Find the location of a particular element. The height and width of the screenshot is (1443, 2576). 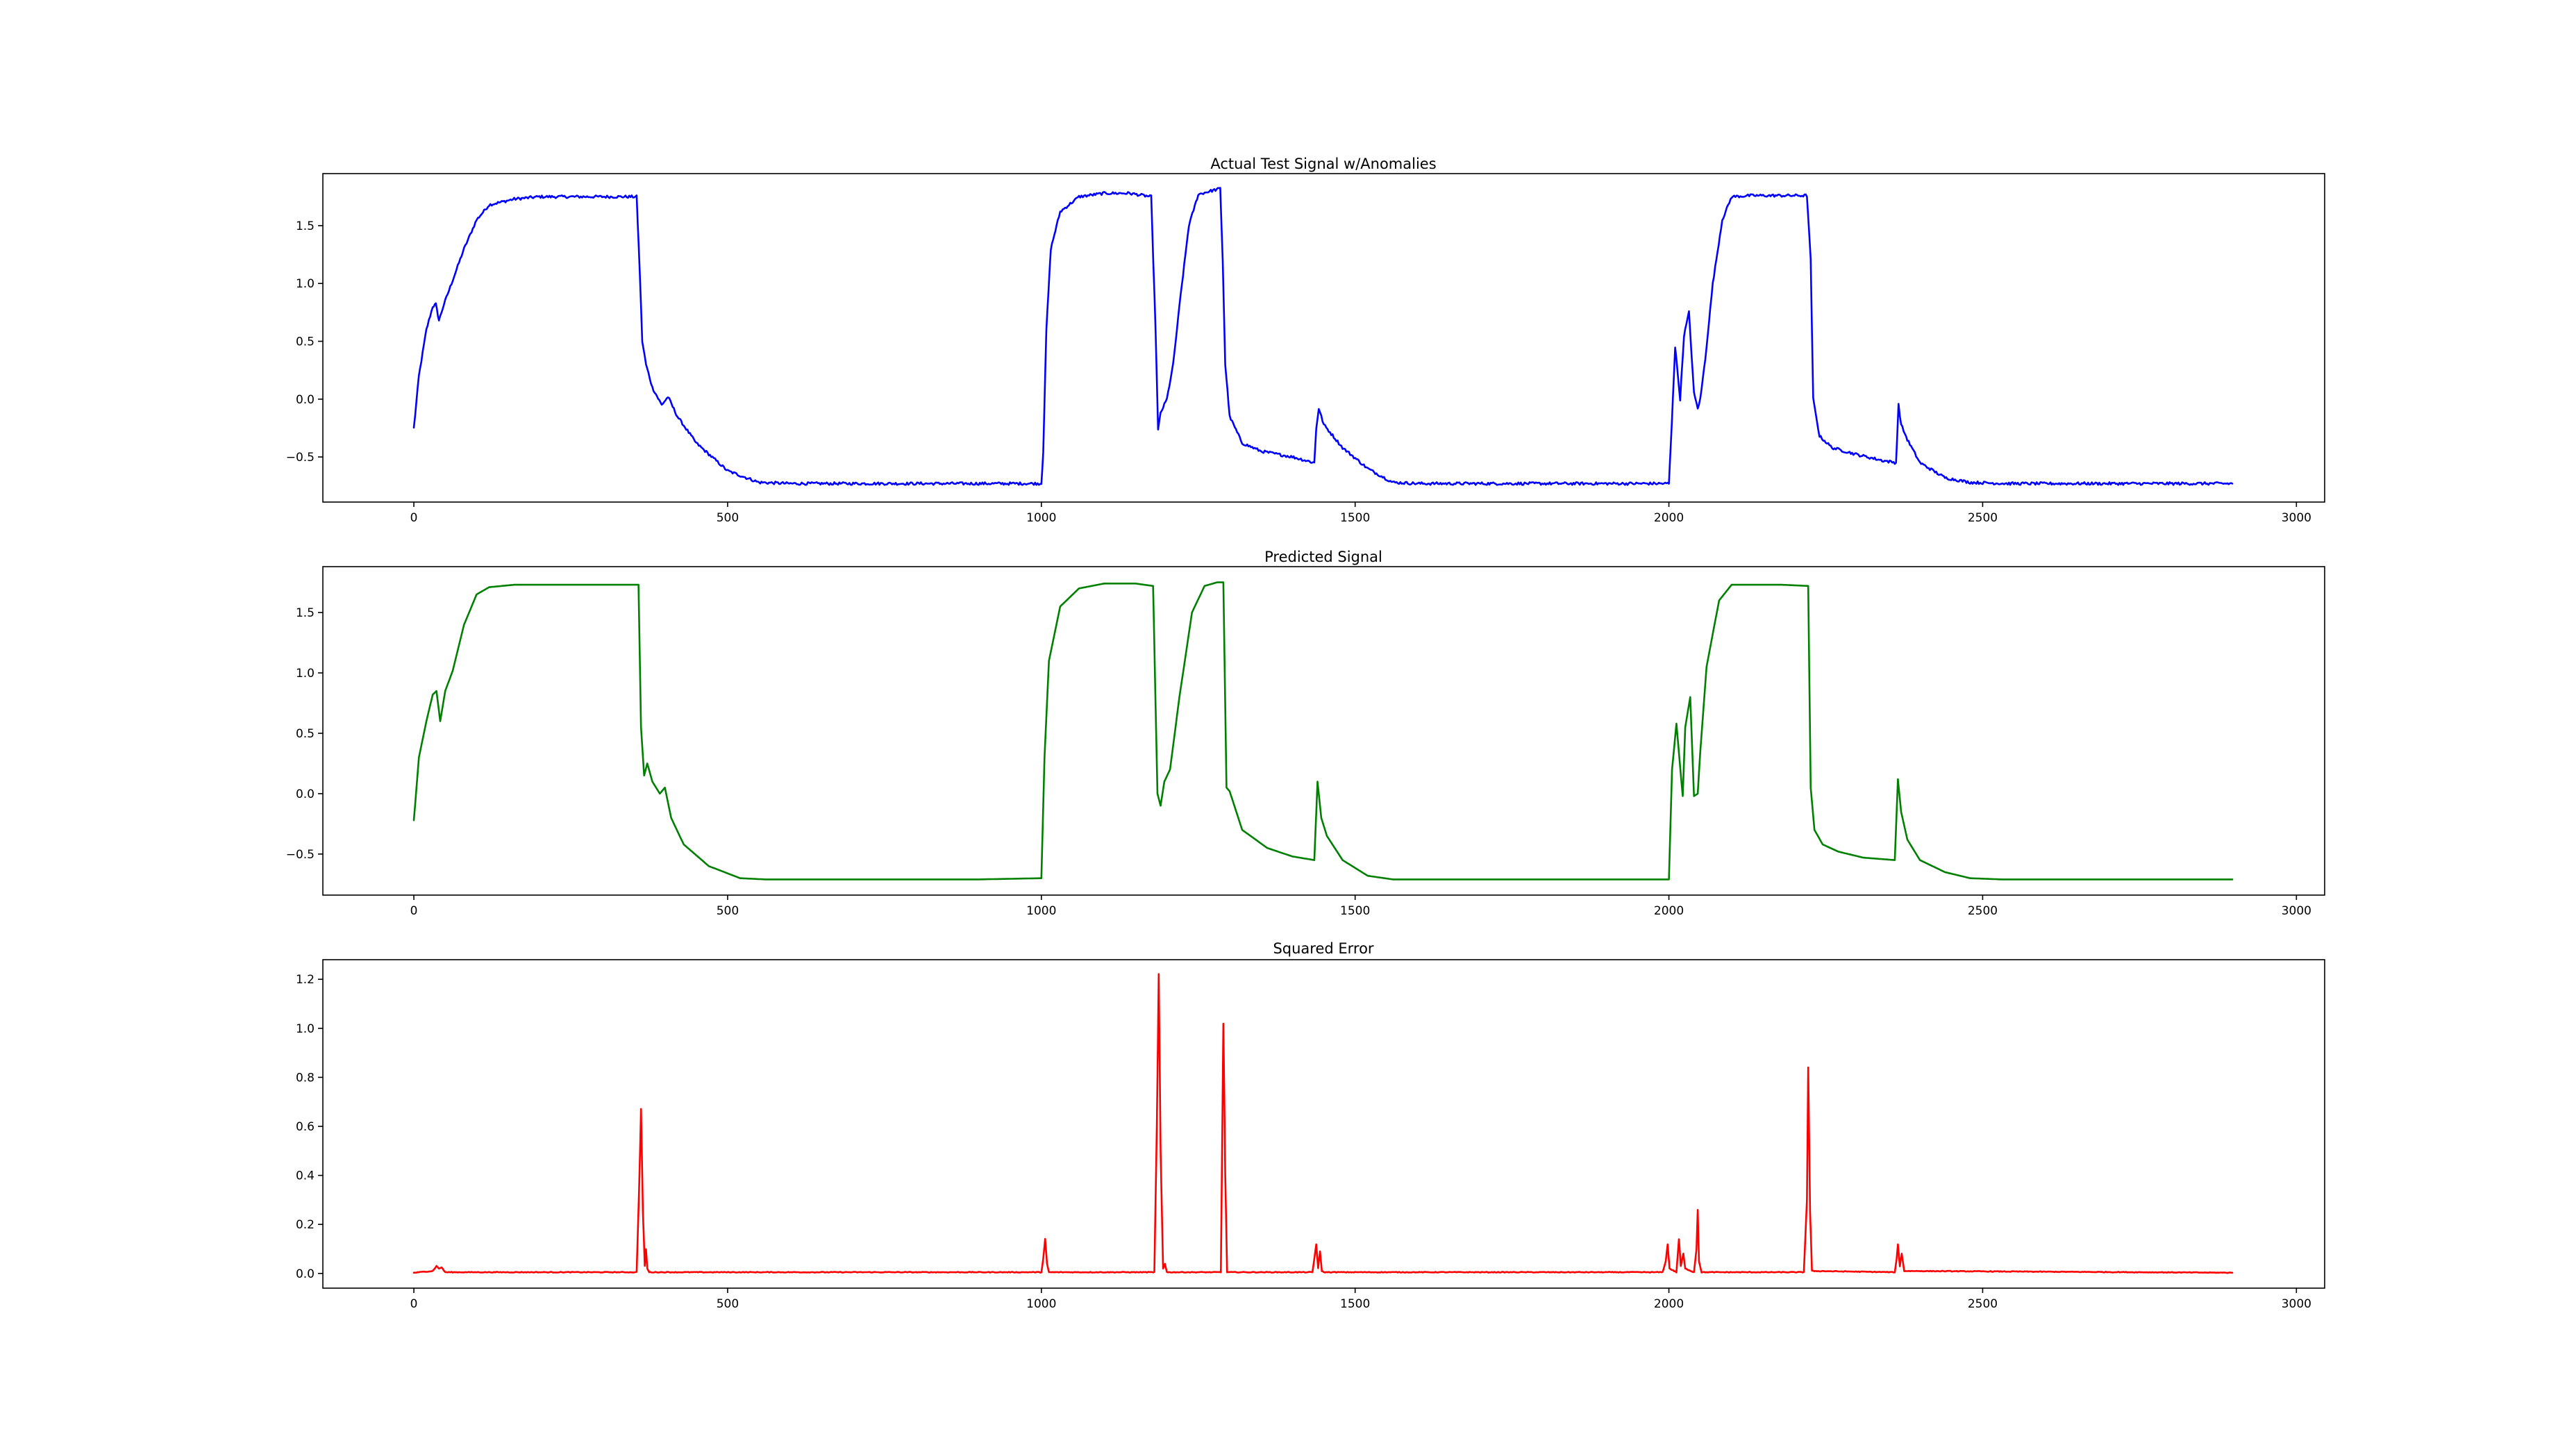

y-tick-label: 0.6 is located at coordinates (305, 1127).